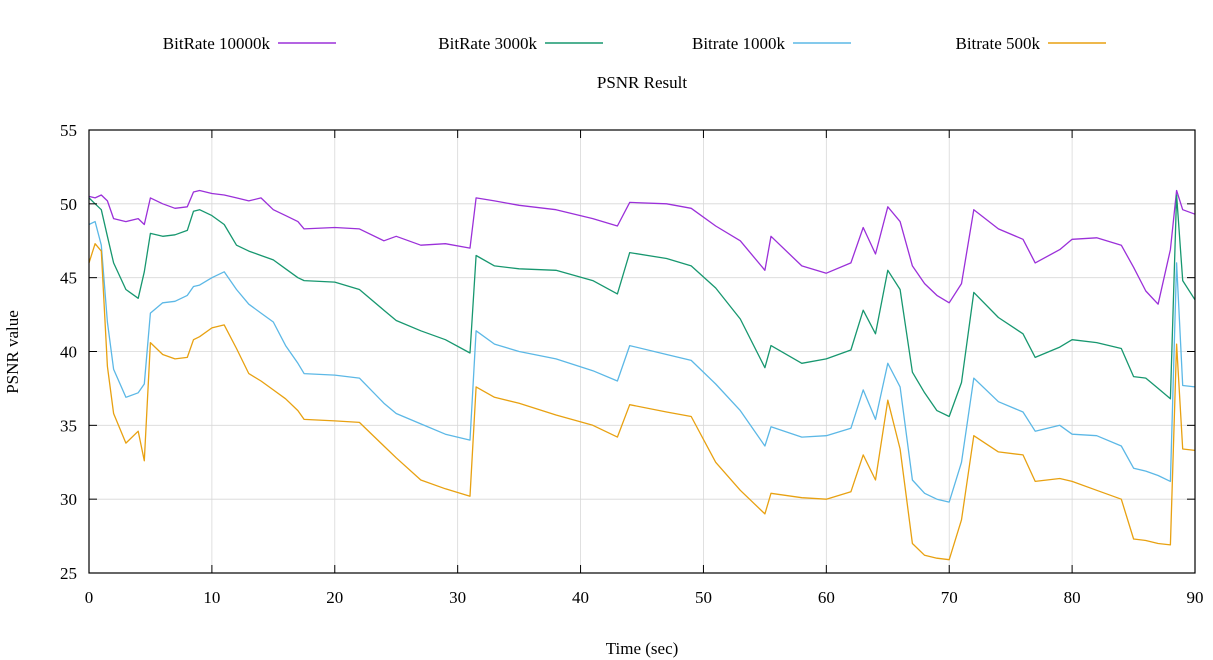 This screenshot has width=1213, height=660. Describe the element at coordinates (68, 204) in the screenshot. I see `y-tick-label: 50` at that location.